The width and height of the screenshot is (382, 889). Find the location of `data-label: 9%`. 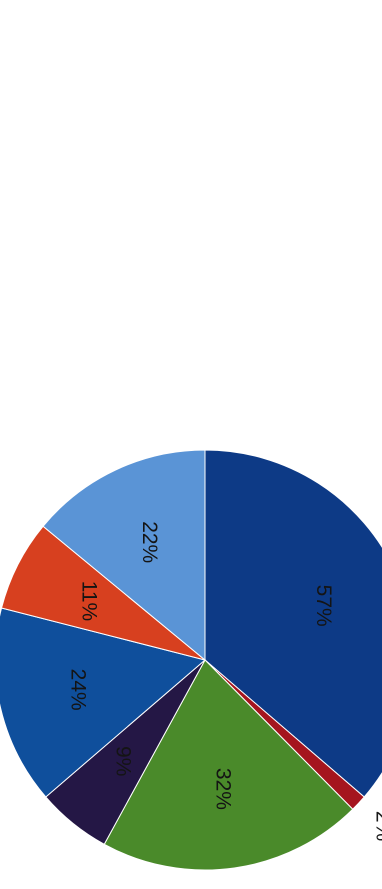

data-label: 9% is located at coordinates (123, 761).